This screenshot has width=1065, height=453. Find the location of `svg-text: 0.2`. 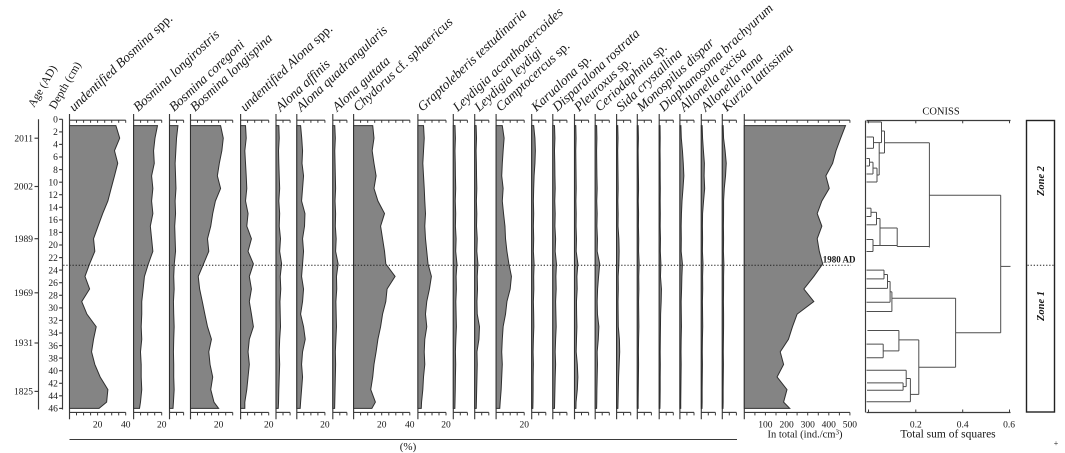

svg-text: 0.2 is located at coordinates (916, 426).